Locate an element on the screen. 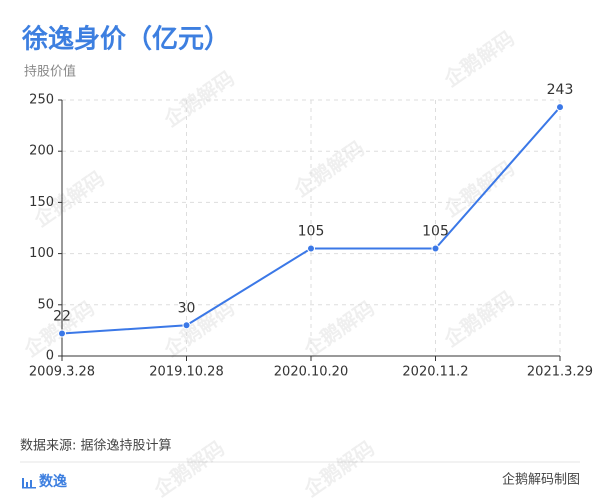 The width and height of the screenshot is (600, 500). x-tick-label: 2020.11.2 is located at coordinates (435, 372).